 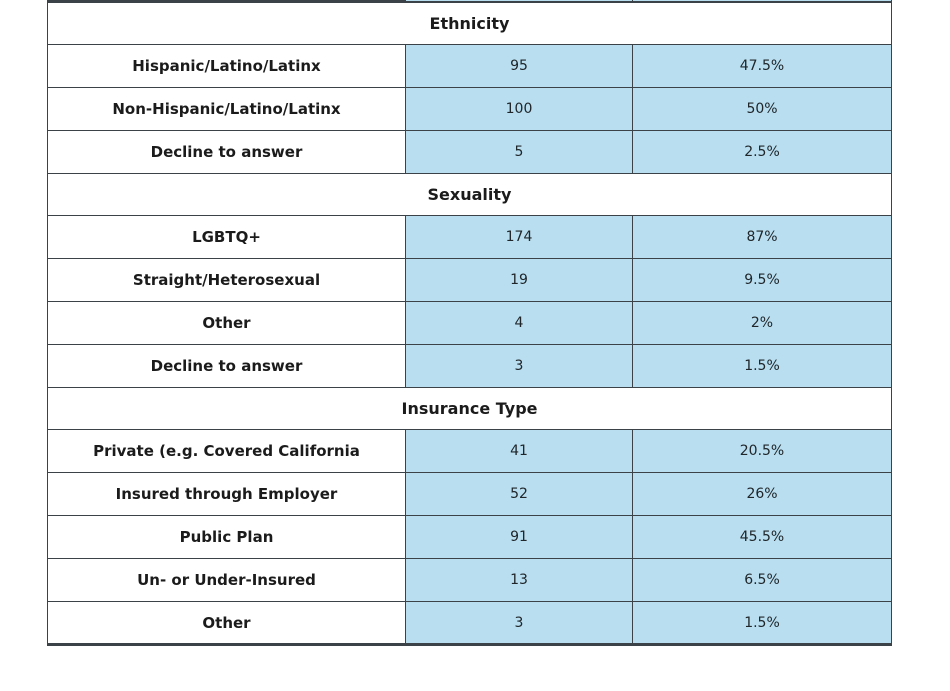 What do you see at coordinates (226, 537) in the screenshot?
I see `row-label-cell: Public Plan` at bounding box center [226, 537].